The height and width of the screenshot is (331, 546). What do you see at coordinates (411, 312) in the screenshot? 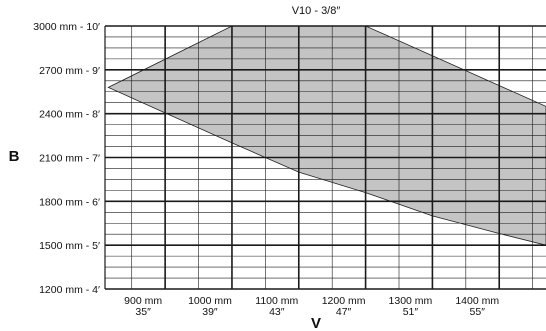
I see `x-tick-label-in: 51″` at bounding box center [411, 312].